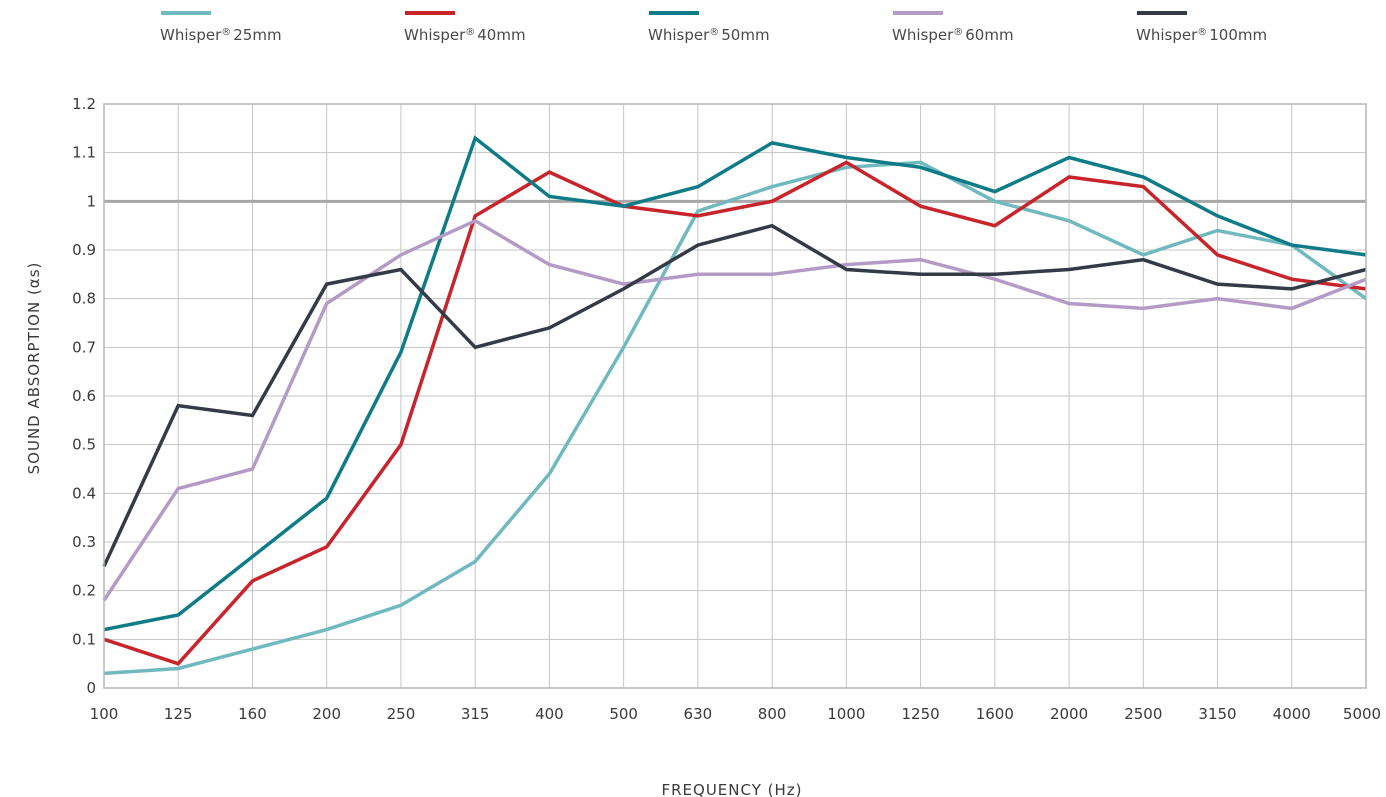 The image size is (1386, 797). What do you see at coordinates (91, 688) in the screenshot?
I see `y-tick-label: 0` at bounding box center [91, 688].